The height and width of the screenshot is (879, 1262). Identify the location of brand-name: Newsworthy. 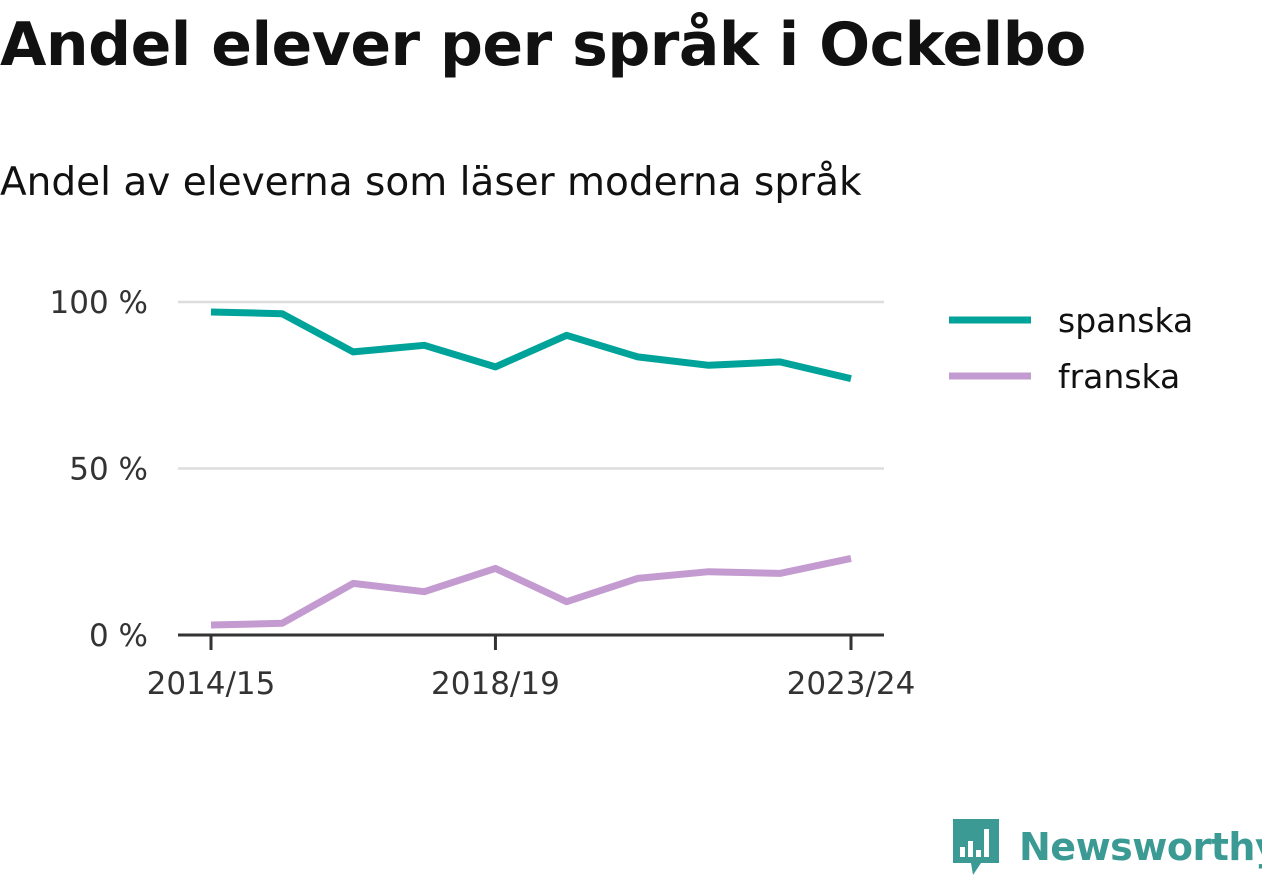
(1140, 847).